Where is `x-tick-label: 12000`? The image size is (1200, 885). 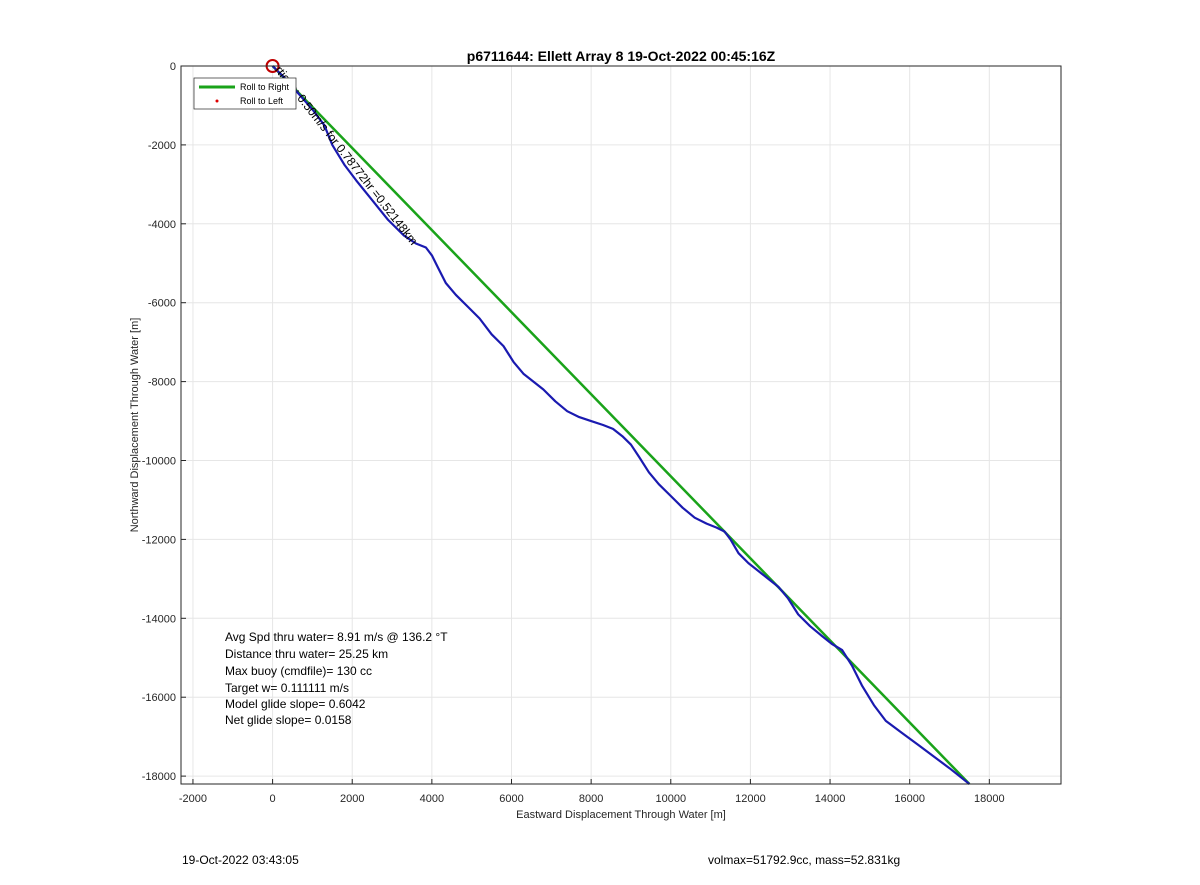 x-tick-label: 12000 is located at coordinates (750, 799).